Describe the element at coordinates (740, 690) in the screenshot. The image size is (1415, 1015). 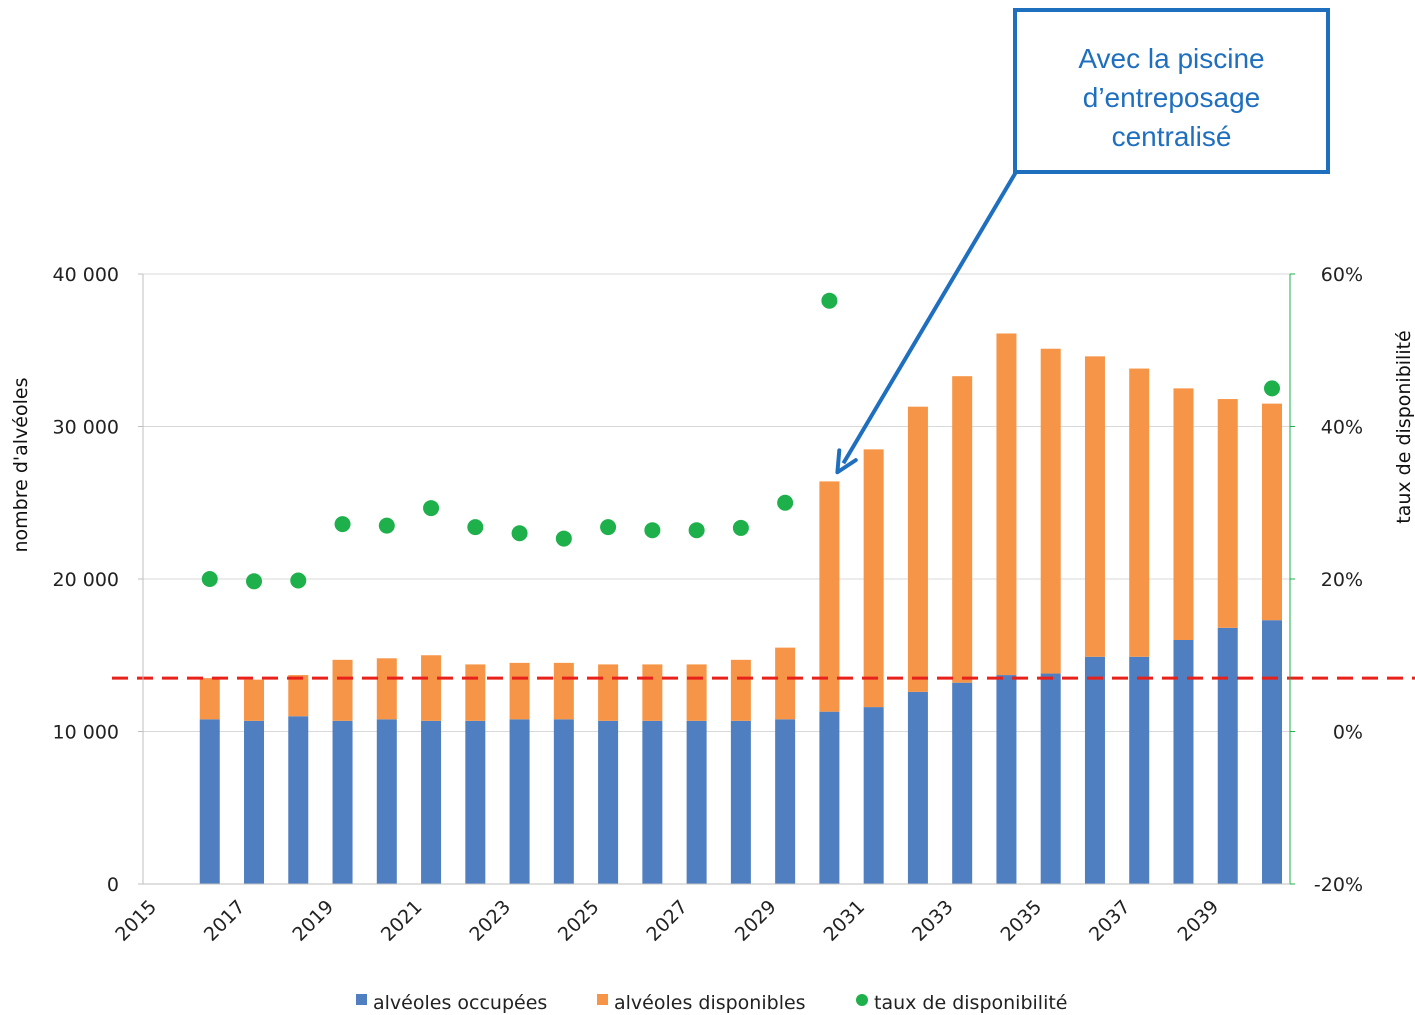
I see `bar-available-2028` at that location.